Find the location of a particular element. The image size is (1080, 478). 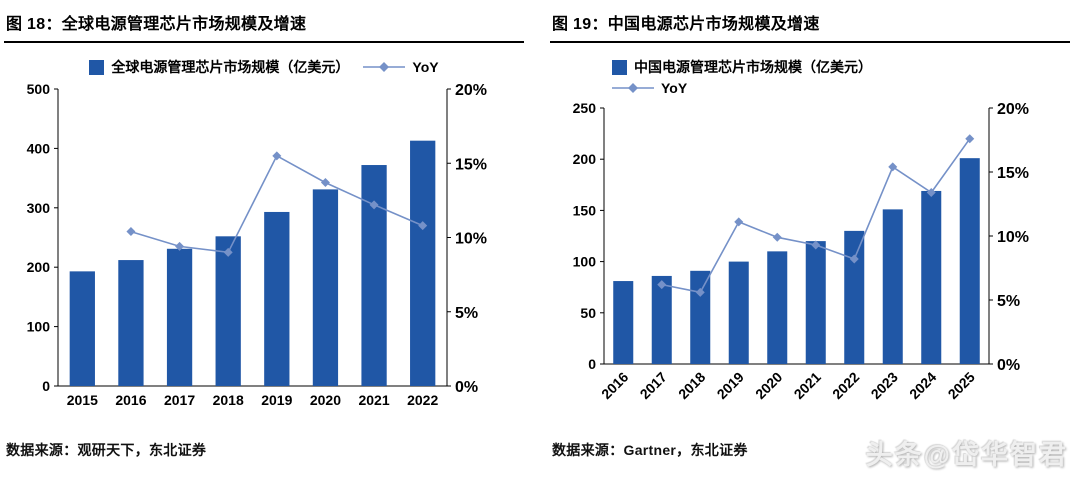

svg-text: 50 is located at coordinates (588, 313).